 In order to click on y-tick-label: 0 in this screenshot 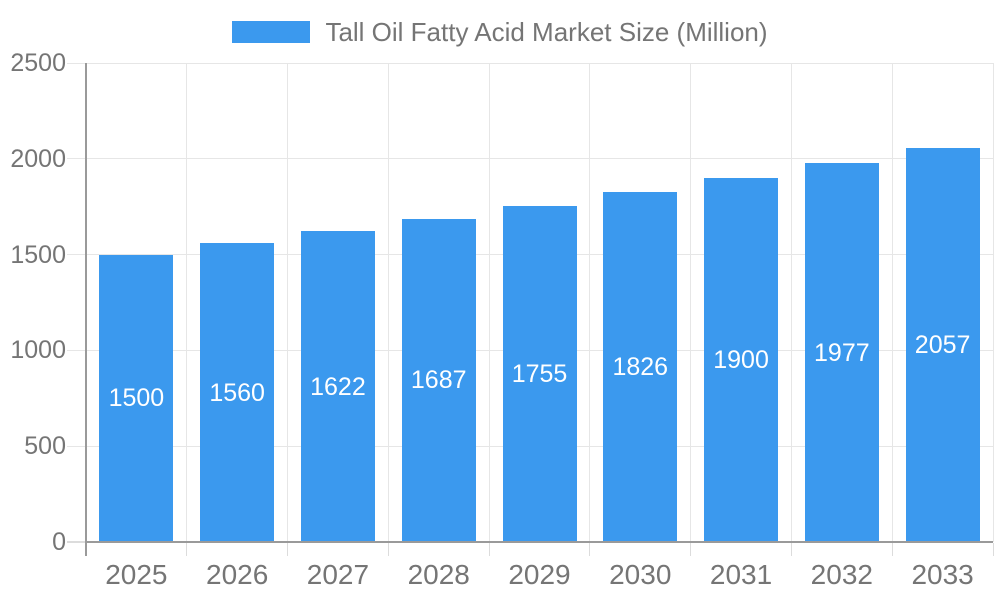, I will do `click(59, 542)`.